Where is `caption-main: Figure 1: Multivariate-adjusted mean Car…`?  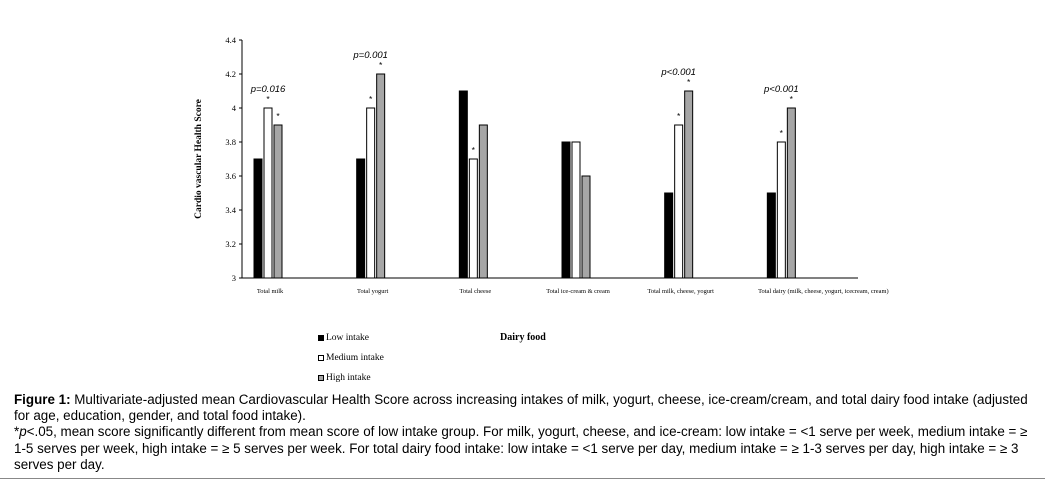 caption-main: Figure 1: Multivariate-adjusted mean Car… is located at coordinates (526, 408).